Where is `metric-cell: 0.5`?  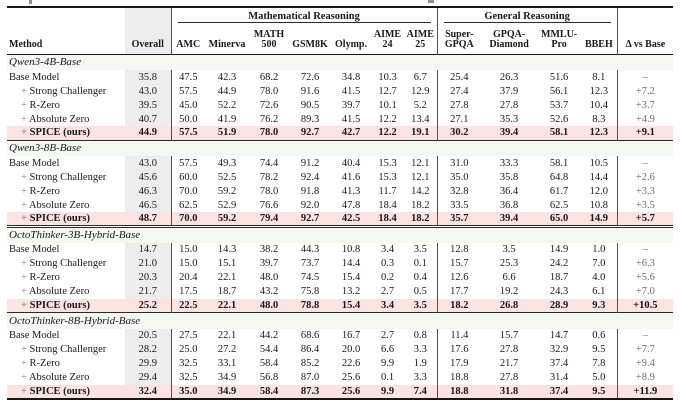 metric-cell: 0.5 is located at coordinates (420, 291).